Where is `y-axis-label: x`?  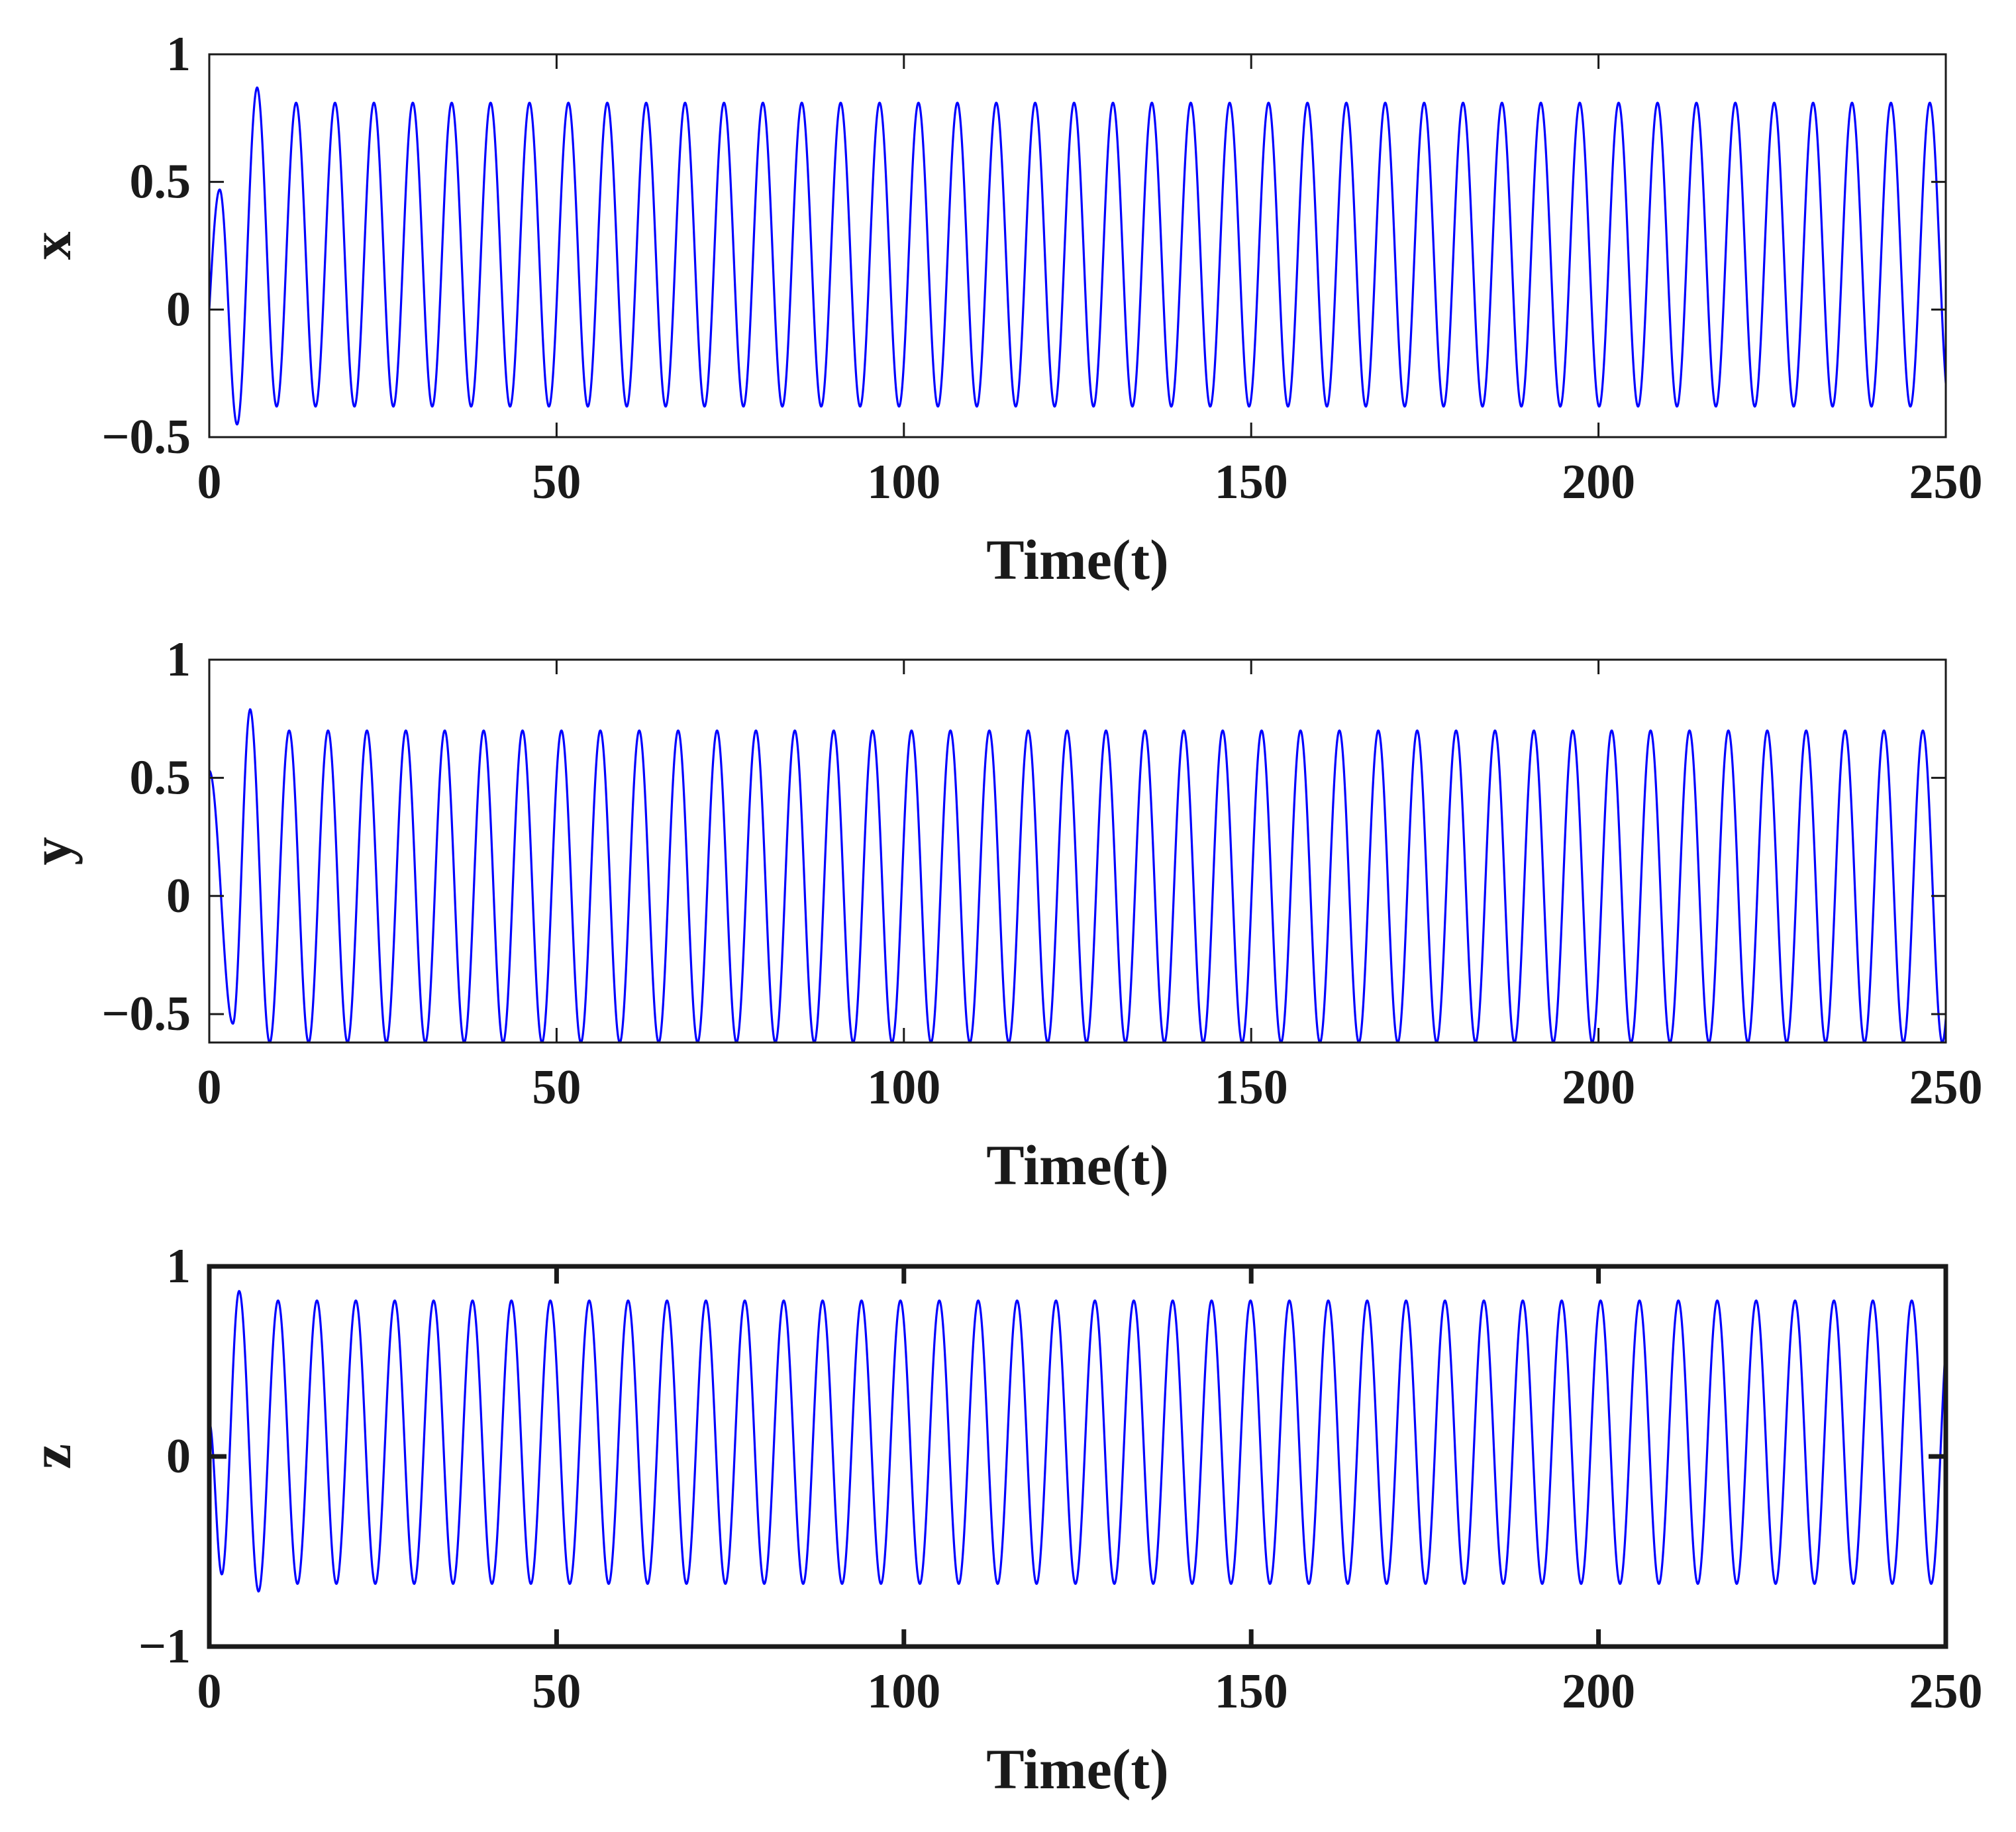
y-axis-label: x is located at coordinates (51, 246).